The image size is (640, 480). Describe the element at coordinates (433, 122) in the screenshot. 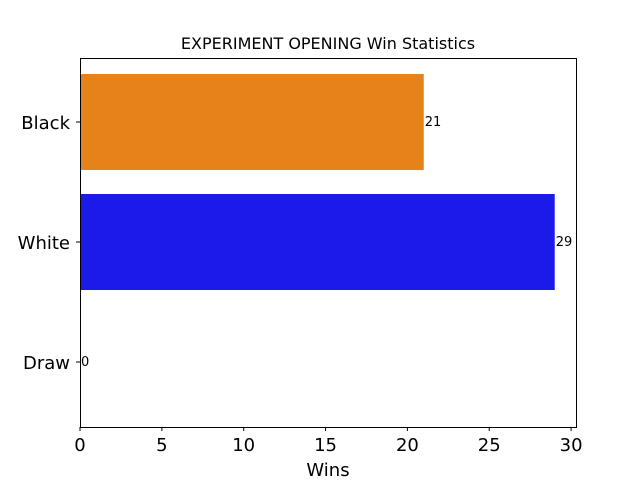

I see `data-label-black: 21` at that location.